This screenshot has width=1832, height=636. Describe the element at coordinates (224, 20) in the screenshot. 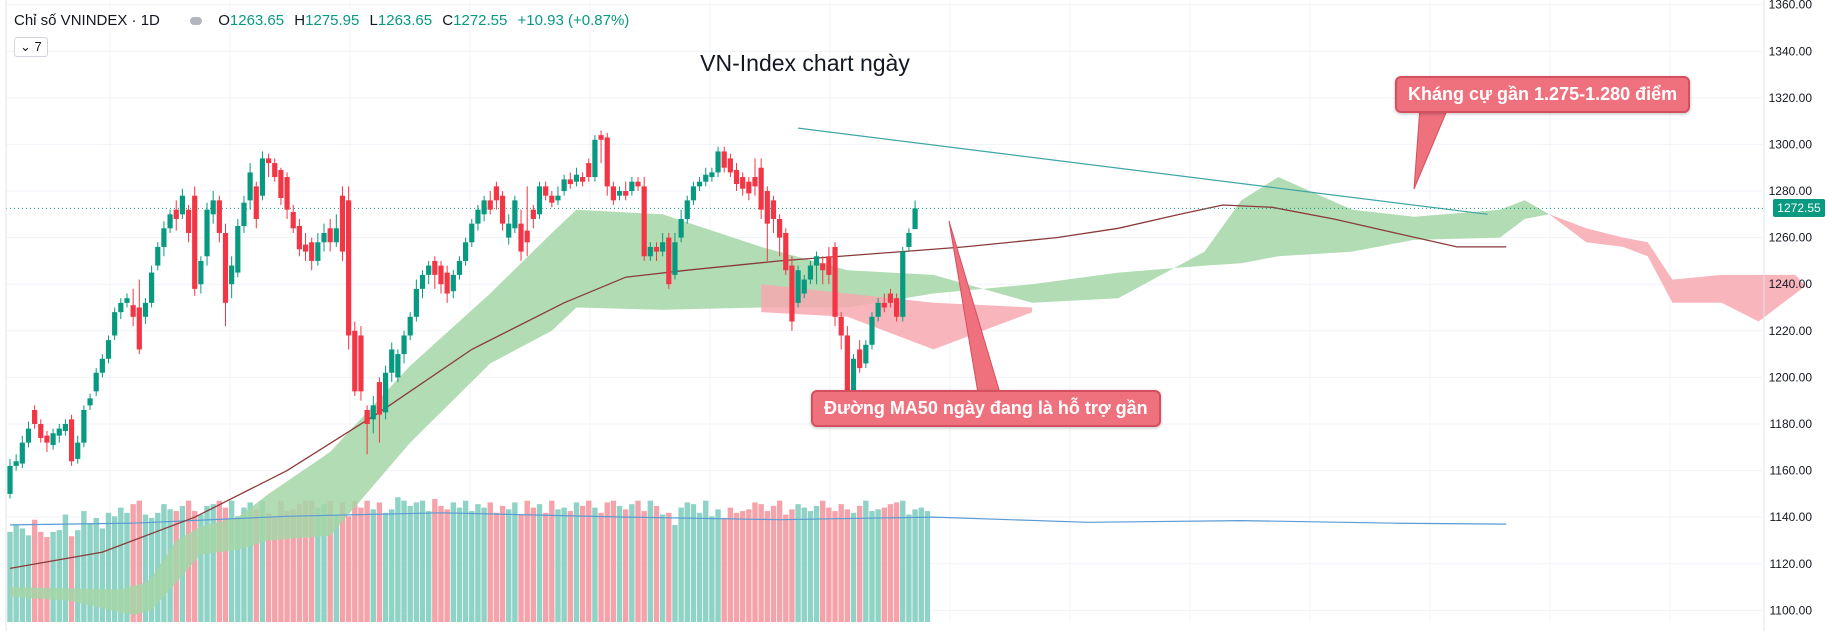

I see `ohlc-open-label: O` at that location.